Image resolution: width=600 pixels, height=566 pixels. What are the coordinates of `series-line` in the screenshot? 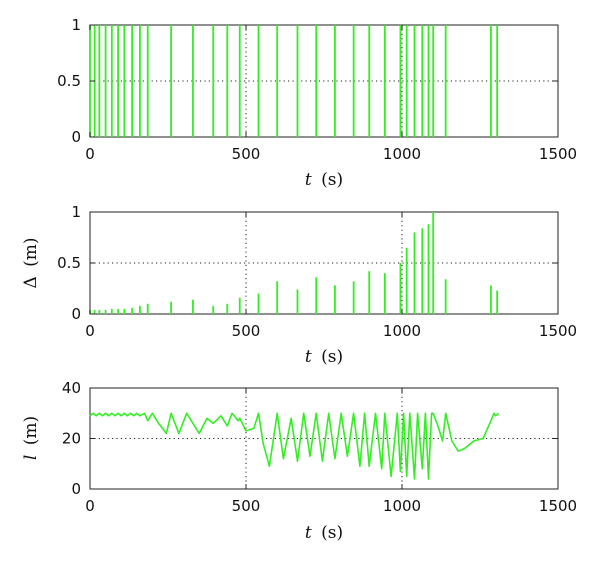 It's located at (294, 446).